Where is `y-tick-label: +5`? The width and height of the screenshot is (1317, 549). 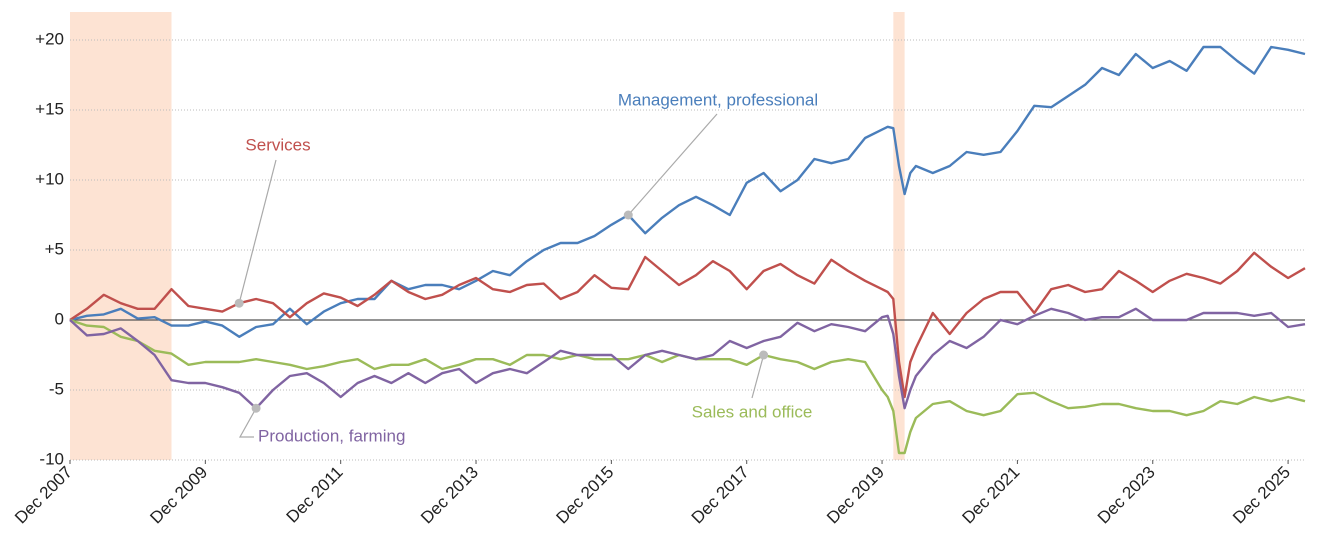
y-tick-label: +5 is located at coordinates (54, 248).